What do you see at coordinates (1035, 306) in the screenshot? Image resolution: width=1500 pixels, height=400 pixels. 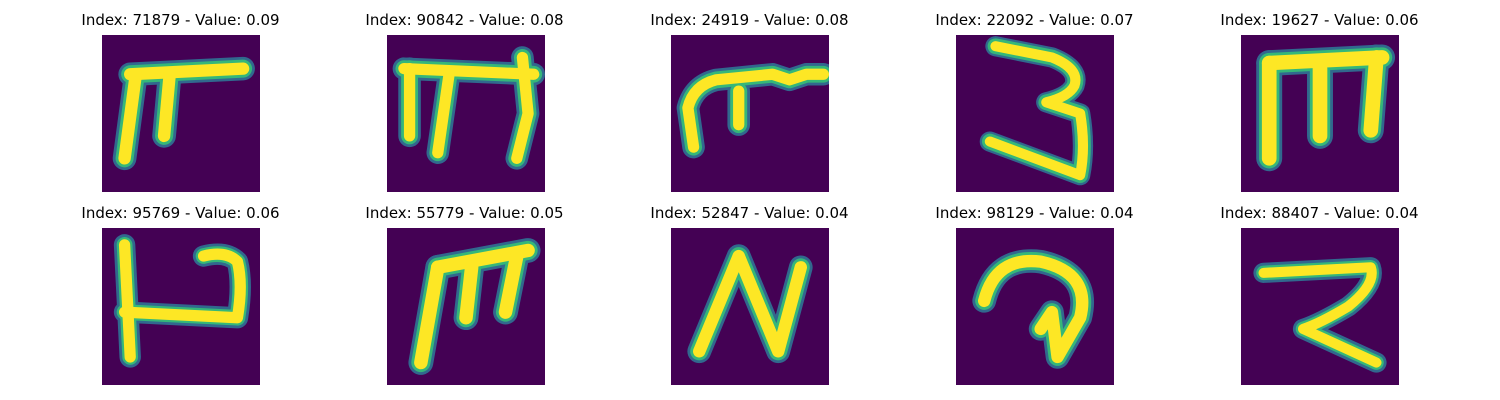 I see `glyph-98129-icon` at bounding box center [1035, 306].